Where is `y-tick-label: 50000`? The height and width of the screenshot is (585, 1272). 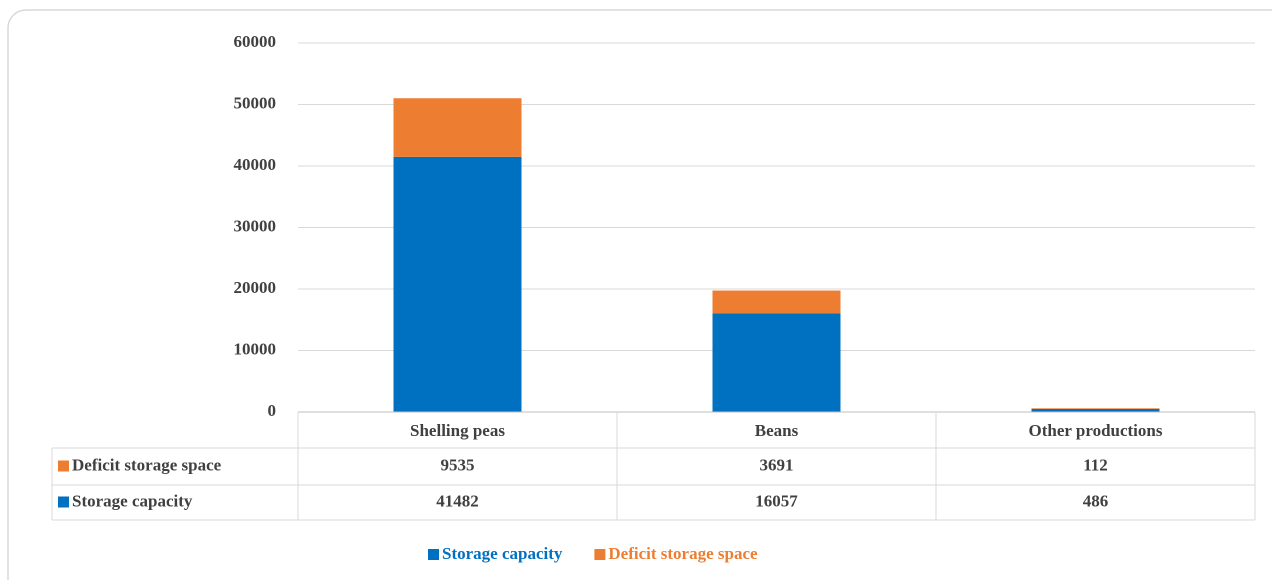 y-tick-label: 50000 is located at coordinates (255, 102).